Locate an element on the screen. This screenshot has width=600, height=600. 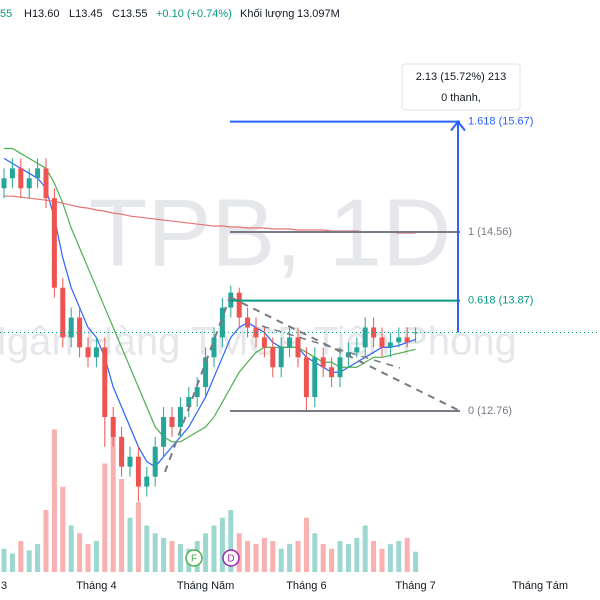
fib-label: 0.618 (13.87) is located at coordinates (500, 301).